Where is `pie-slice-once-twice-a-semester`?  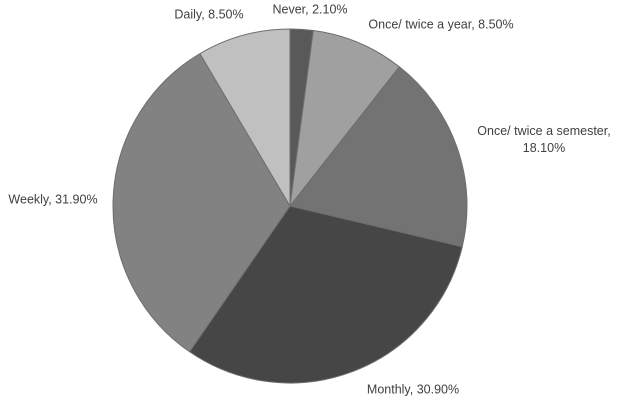 pie-slice-once-twice-a-semester is located at coordinates (378, 157).